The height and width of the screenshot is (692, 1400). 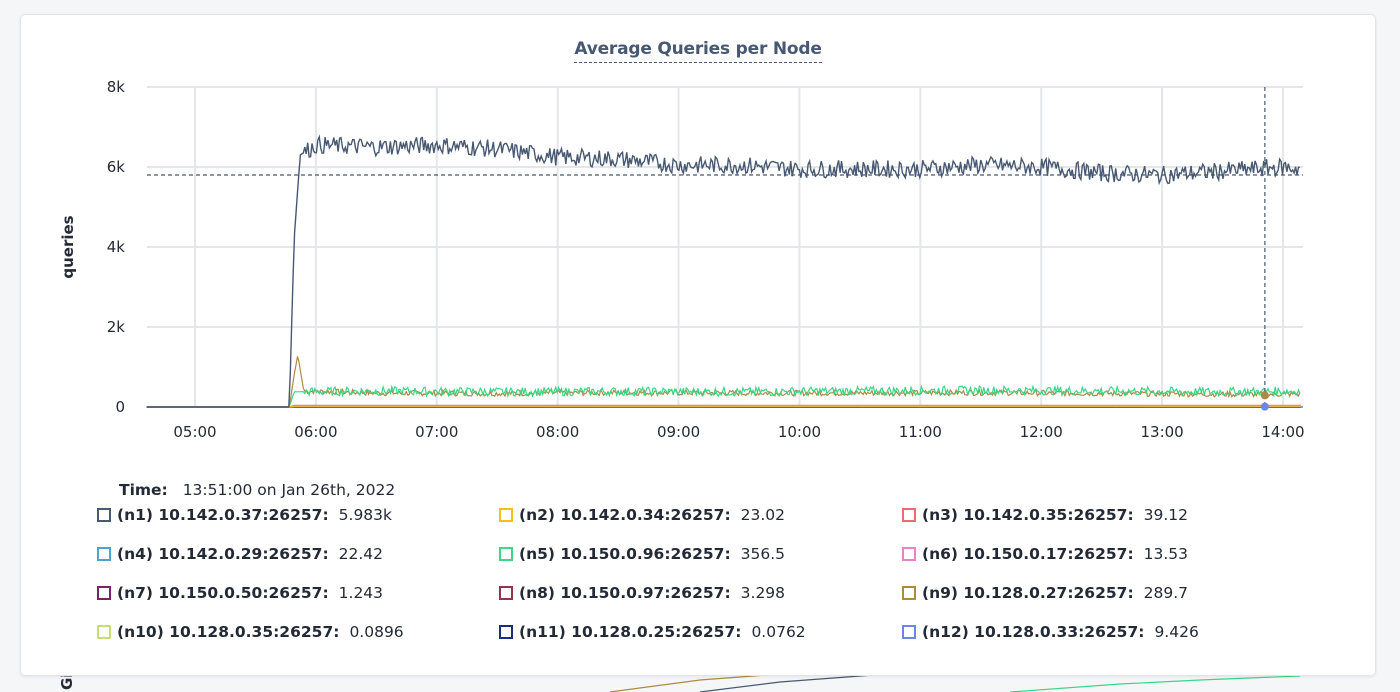 I want to click on legend-series-value: 5.983k, so click(x=365, y=515).